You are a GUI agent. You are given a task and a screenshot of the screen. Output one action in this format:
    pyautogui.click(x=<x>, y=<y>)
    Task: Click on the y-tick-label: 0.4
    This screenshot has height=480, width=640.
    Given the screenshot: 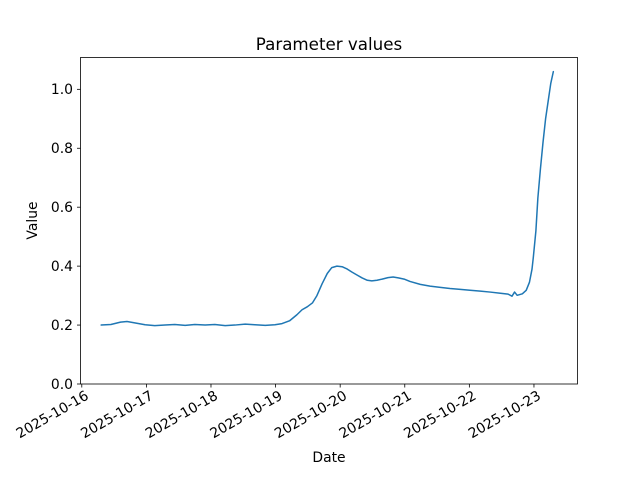 What is the action you would take?
    pyautogui.click(x=62, y=267)
    